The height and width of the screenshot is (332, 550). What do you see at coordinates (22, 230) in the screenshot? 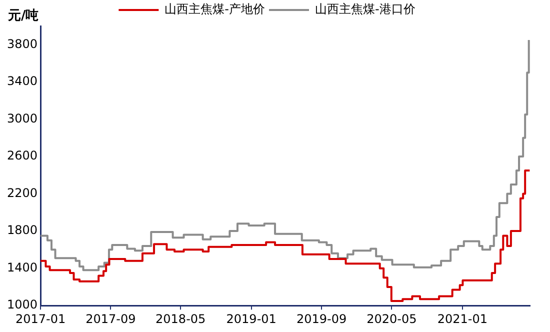
I see `y-tick-label: 1800` at bounding box center [22, 230].